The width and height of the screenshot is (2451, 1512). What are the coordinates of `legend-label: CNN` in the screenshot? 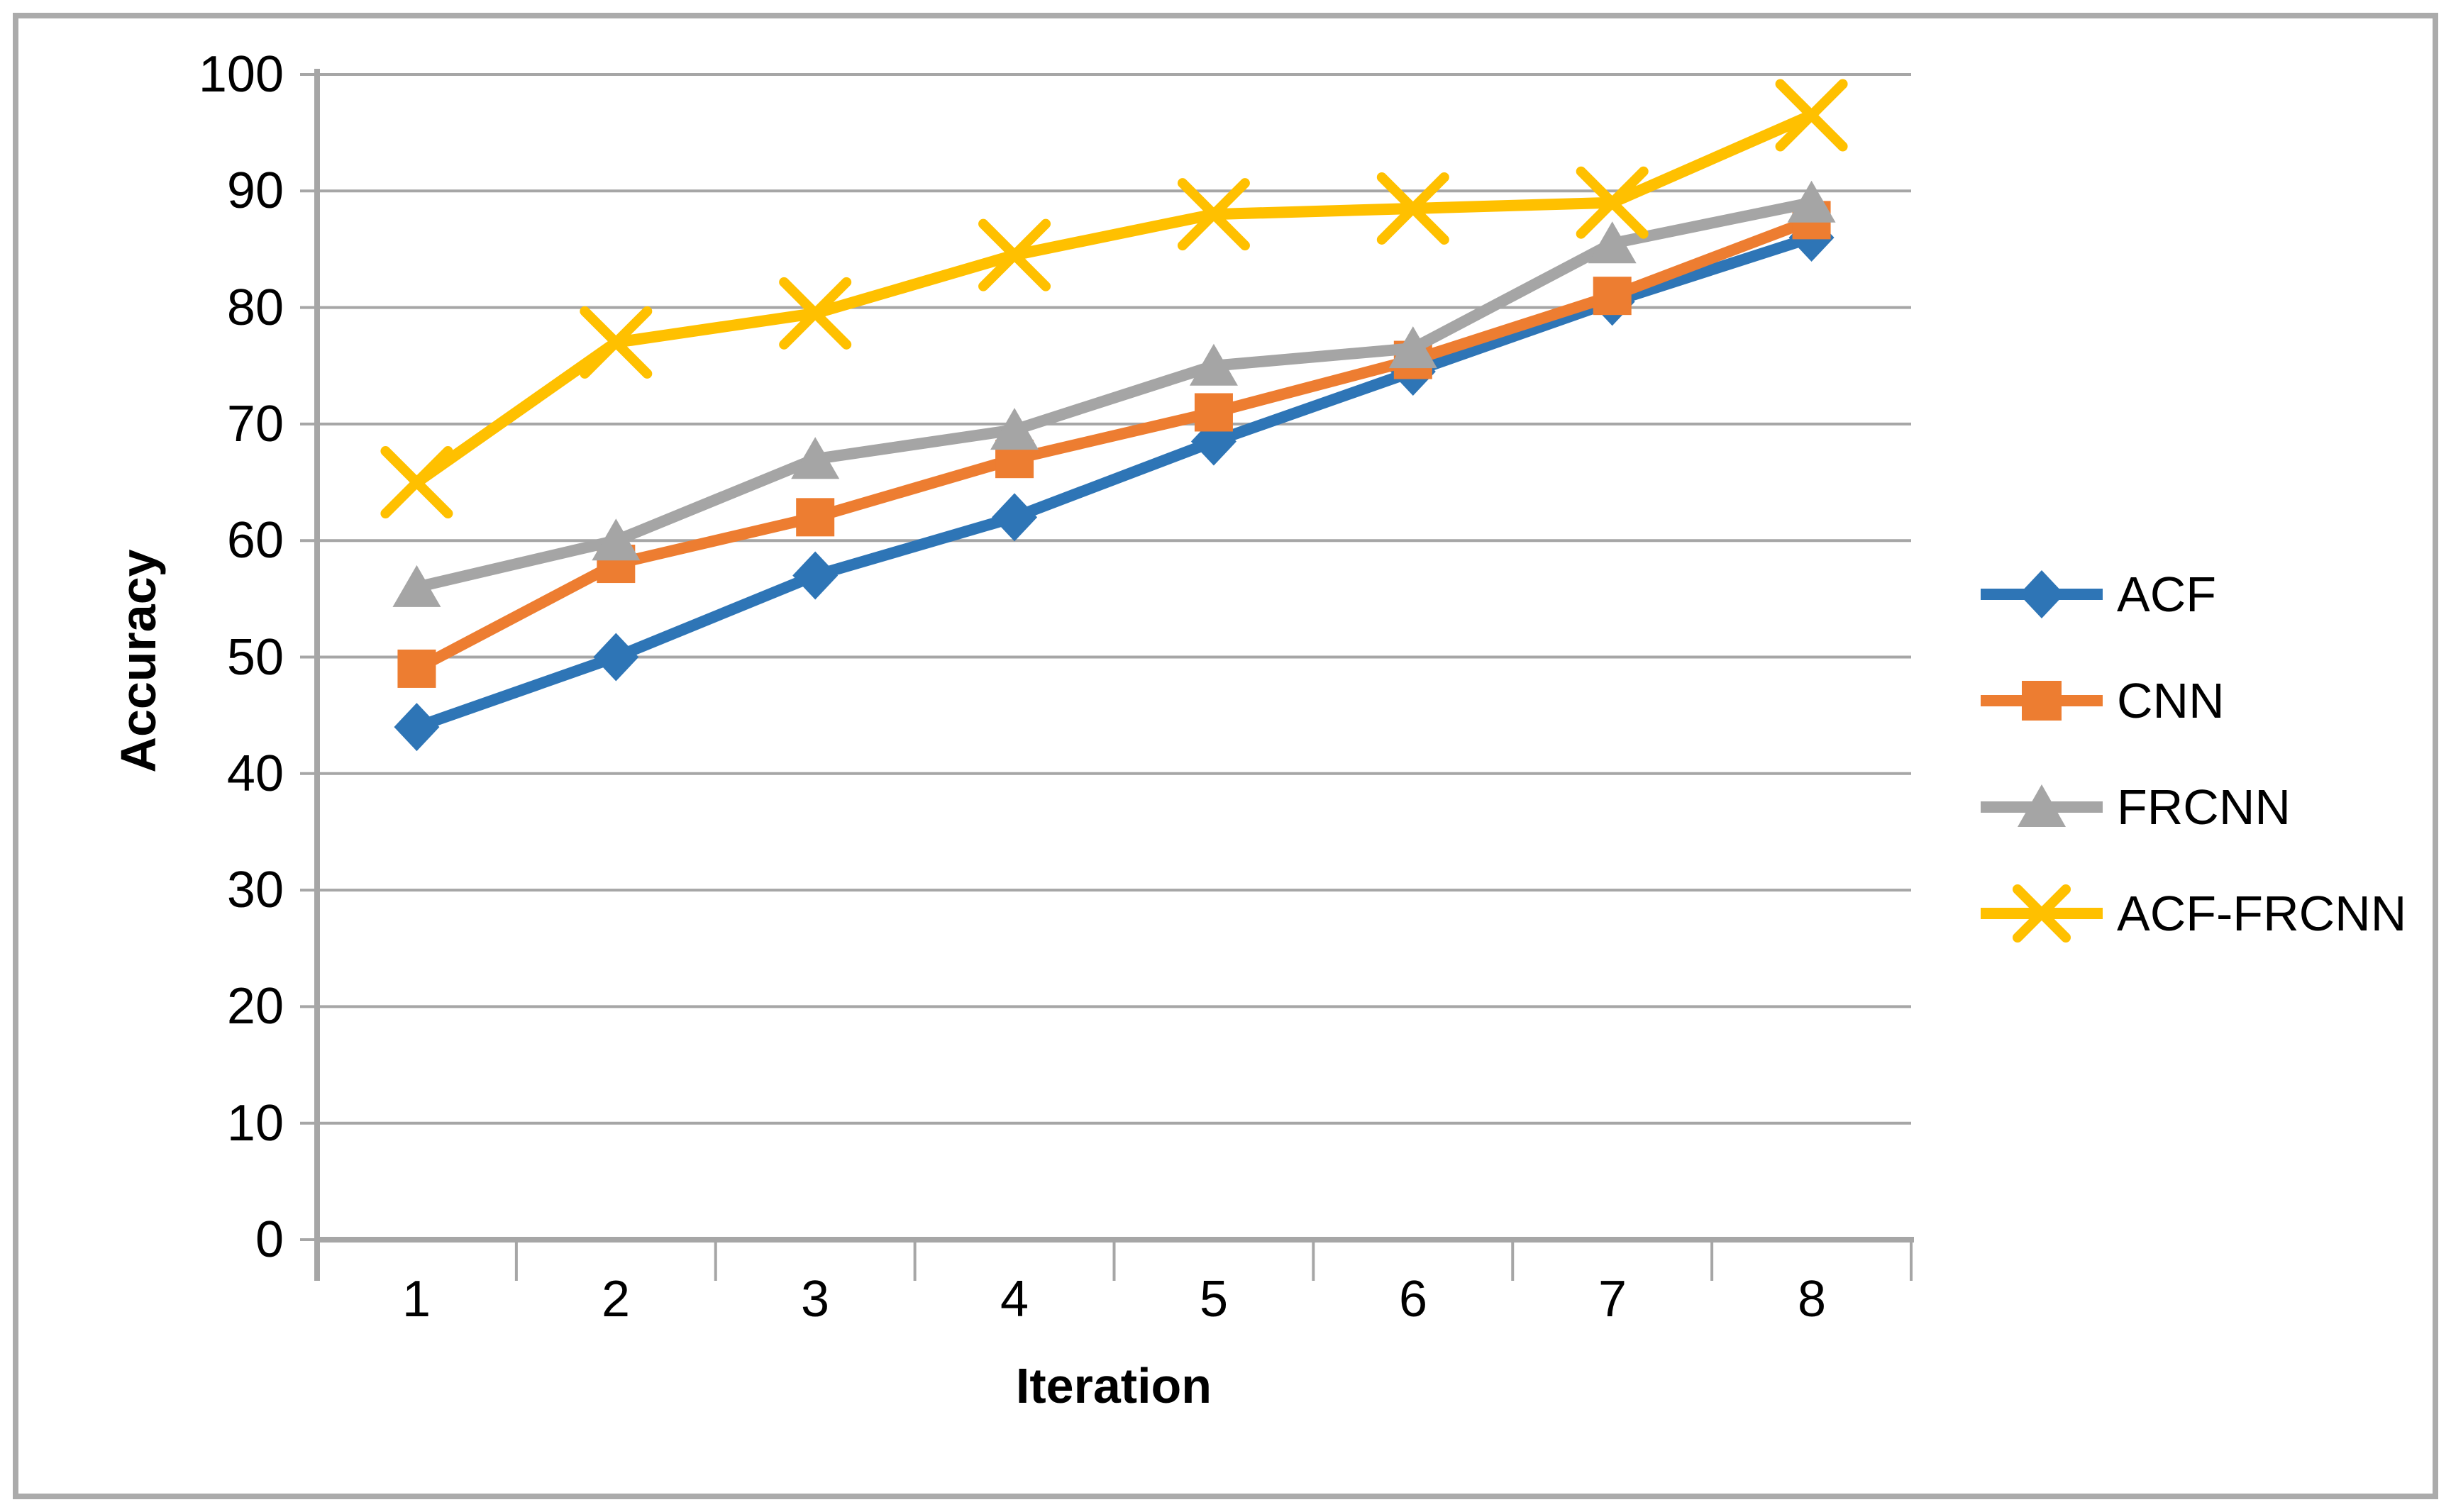 It's located at (2171, 700).